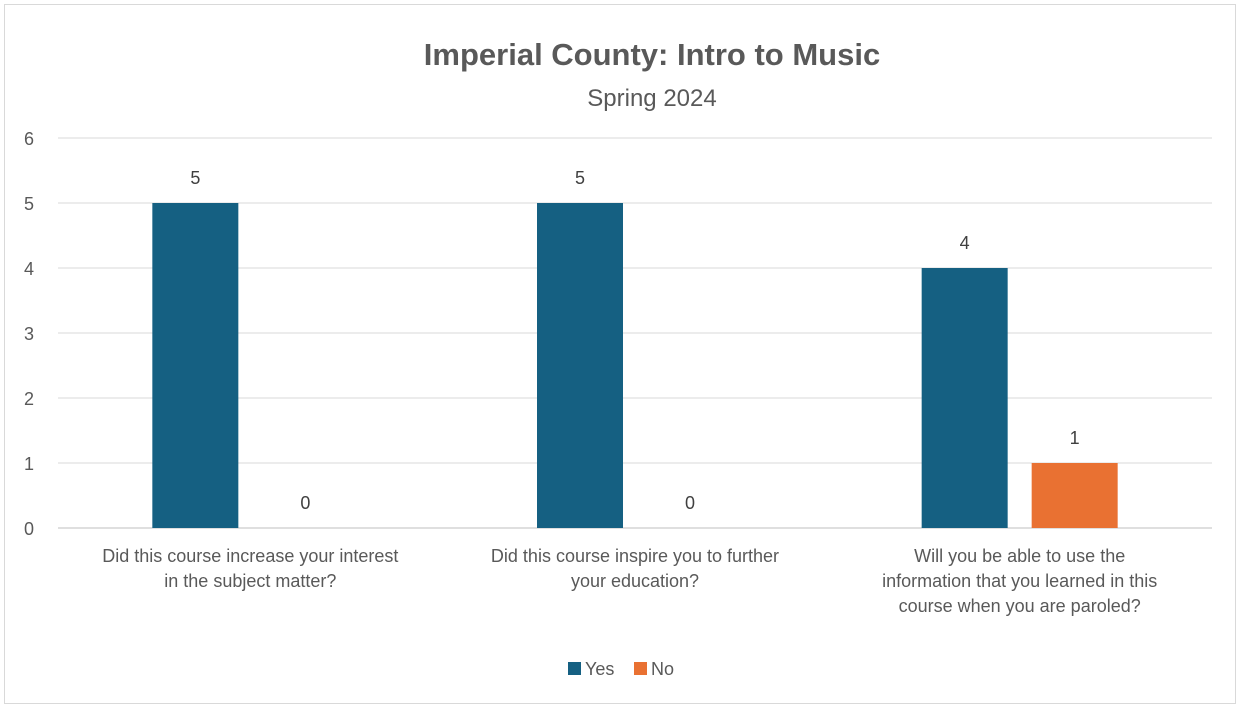 This screenshot has width=1242, height=710. What do you see at coordinates (621, 669) in the screenshot?
I see `legend: Yes No` at bounding box center [621, 669].